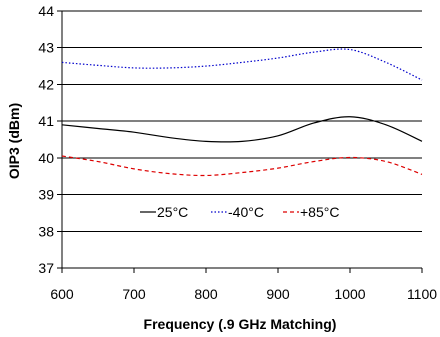  Describe the element at coordinates (46, 48) in the screenshot. I see `y-tick-label: 43` at that location.